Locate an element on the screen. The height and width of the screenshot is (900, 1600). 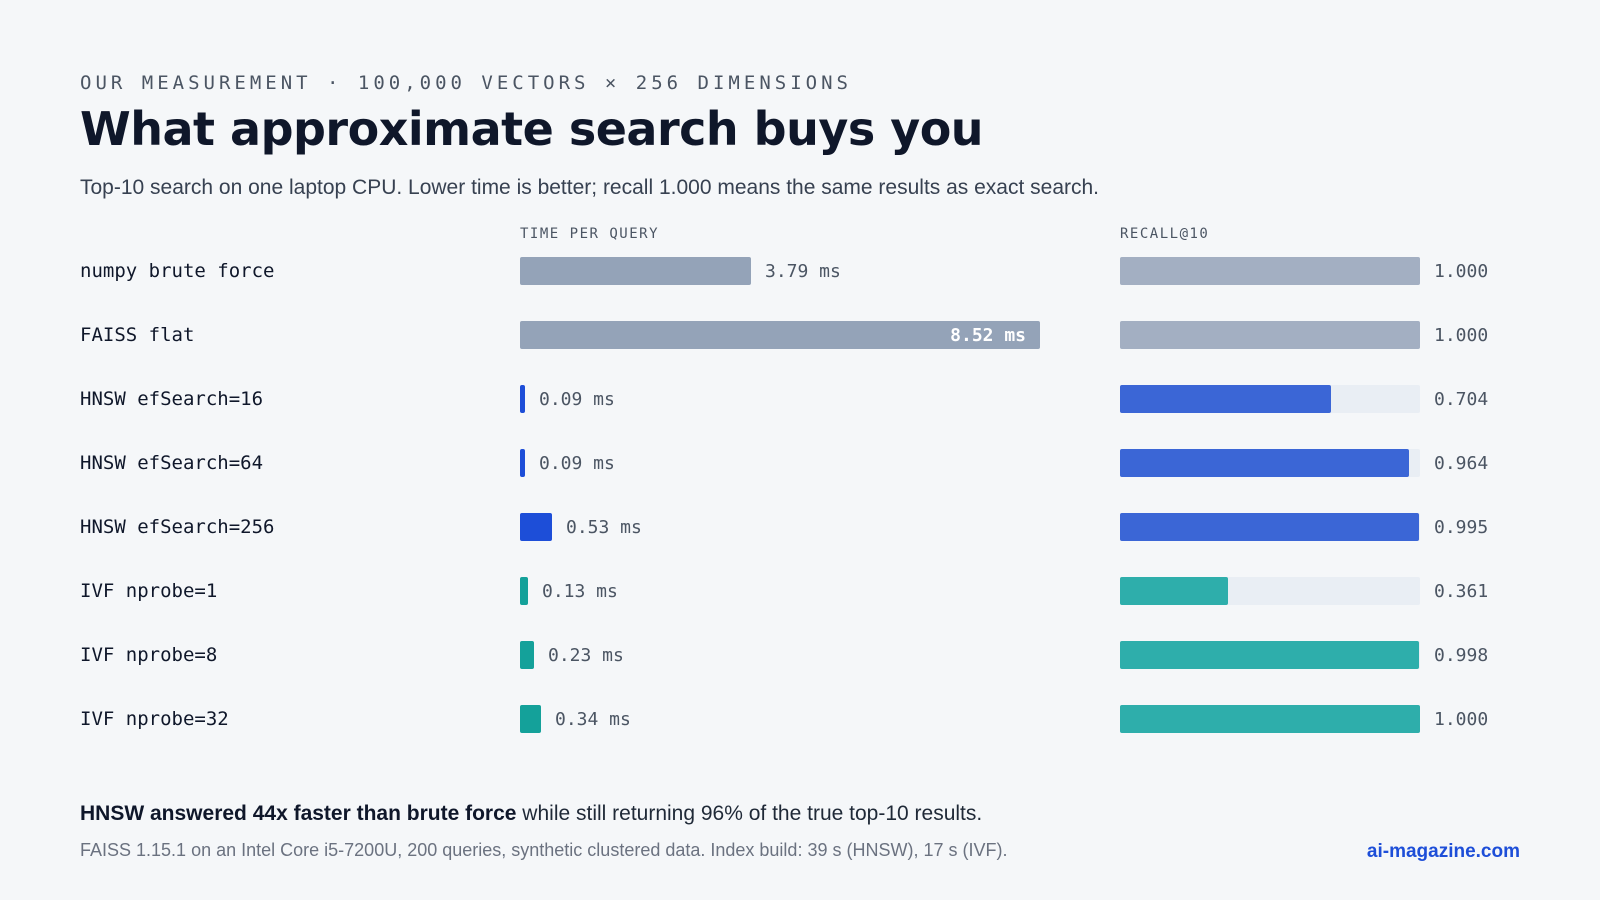
row-label: IVF nprobe=1 is located at coordinates (149, 591).